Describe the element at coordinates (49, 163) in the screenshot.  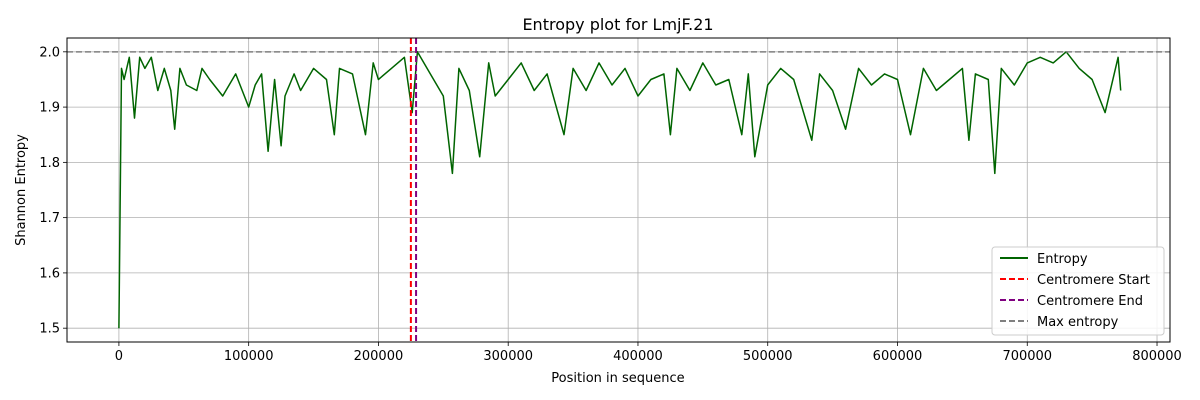
I see `y-tick-label: 1.8` at that location.